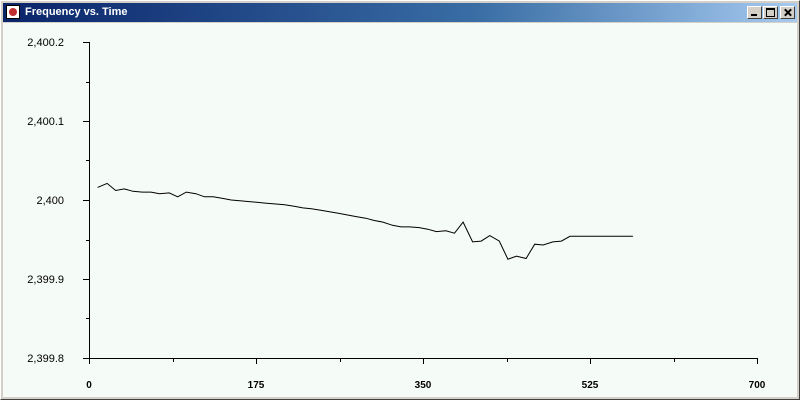 The image size is (800, 400). I want to click on x-tick-label: 350, so click(423, 385).